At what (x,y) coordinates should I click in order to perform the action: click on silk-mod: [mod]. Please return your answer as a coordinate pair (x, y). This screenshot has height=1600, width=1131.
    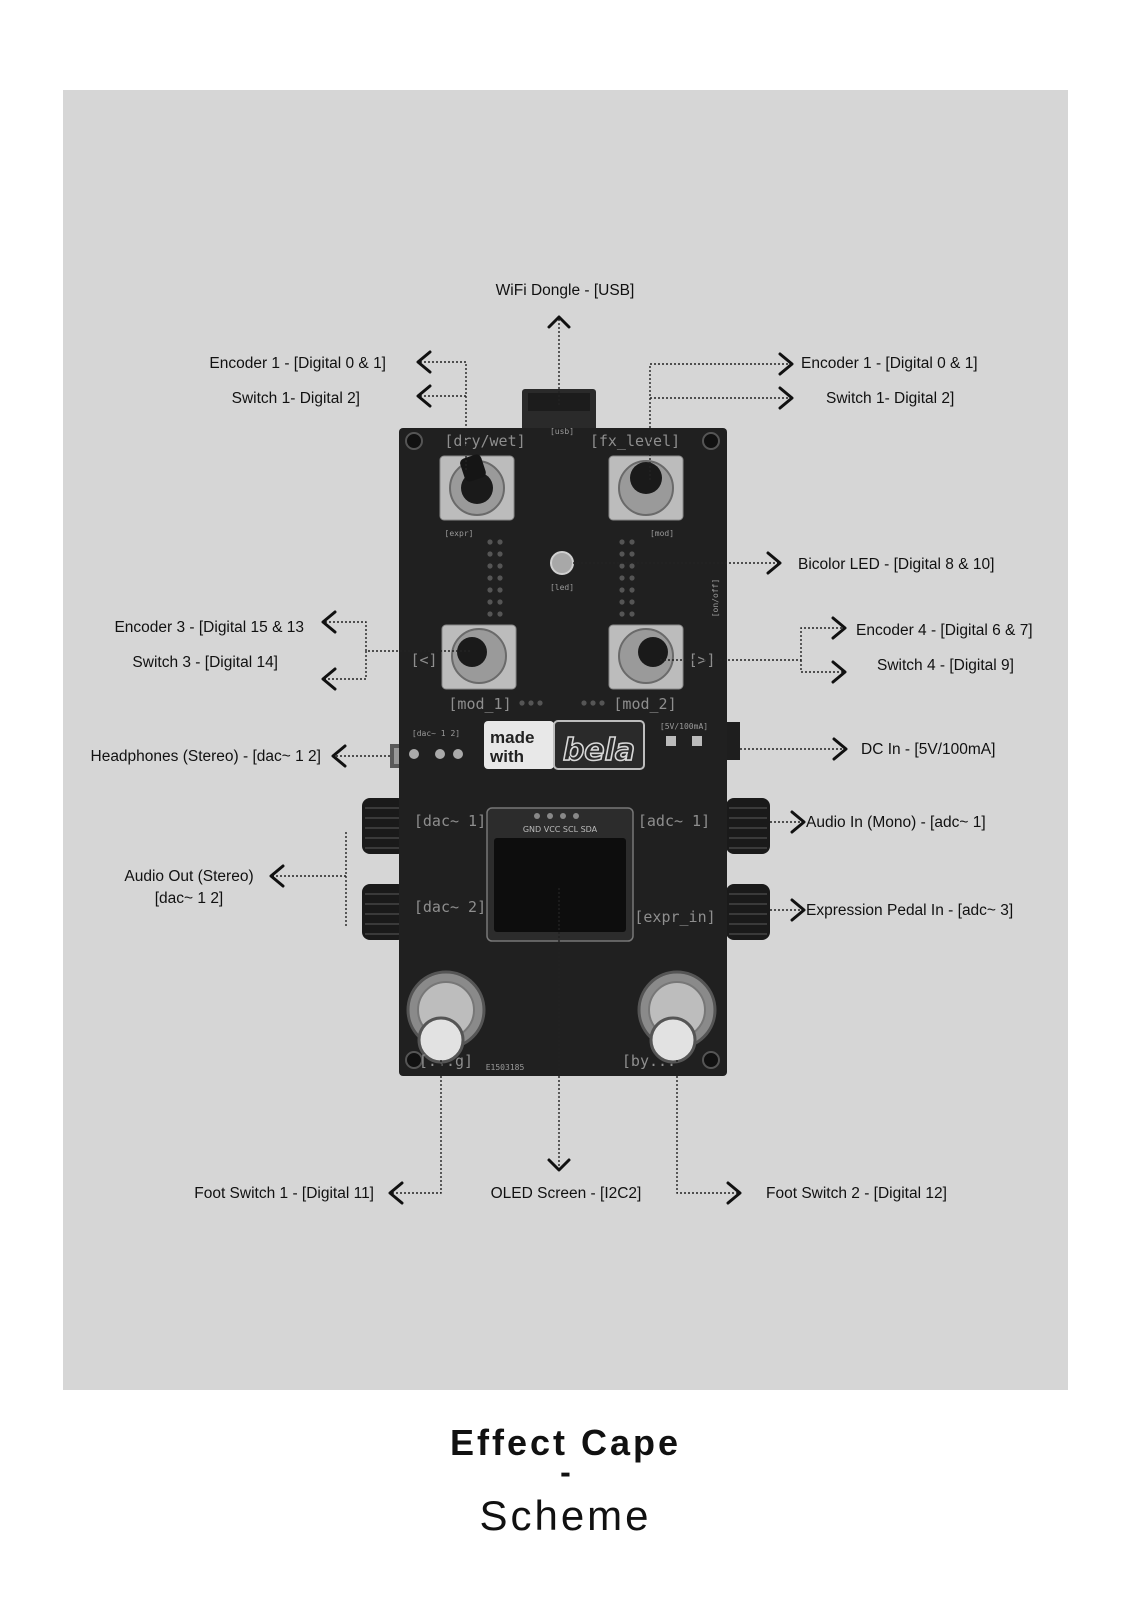
    Looking at the image, I should click on (662, 533).